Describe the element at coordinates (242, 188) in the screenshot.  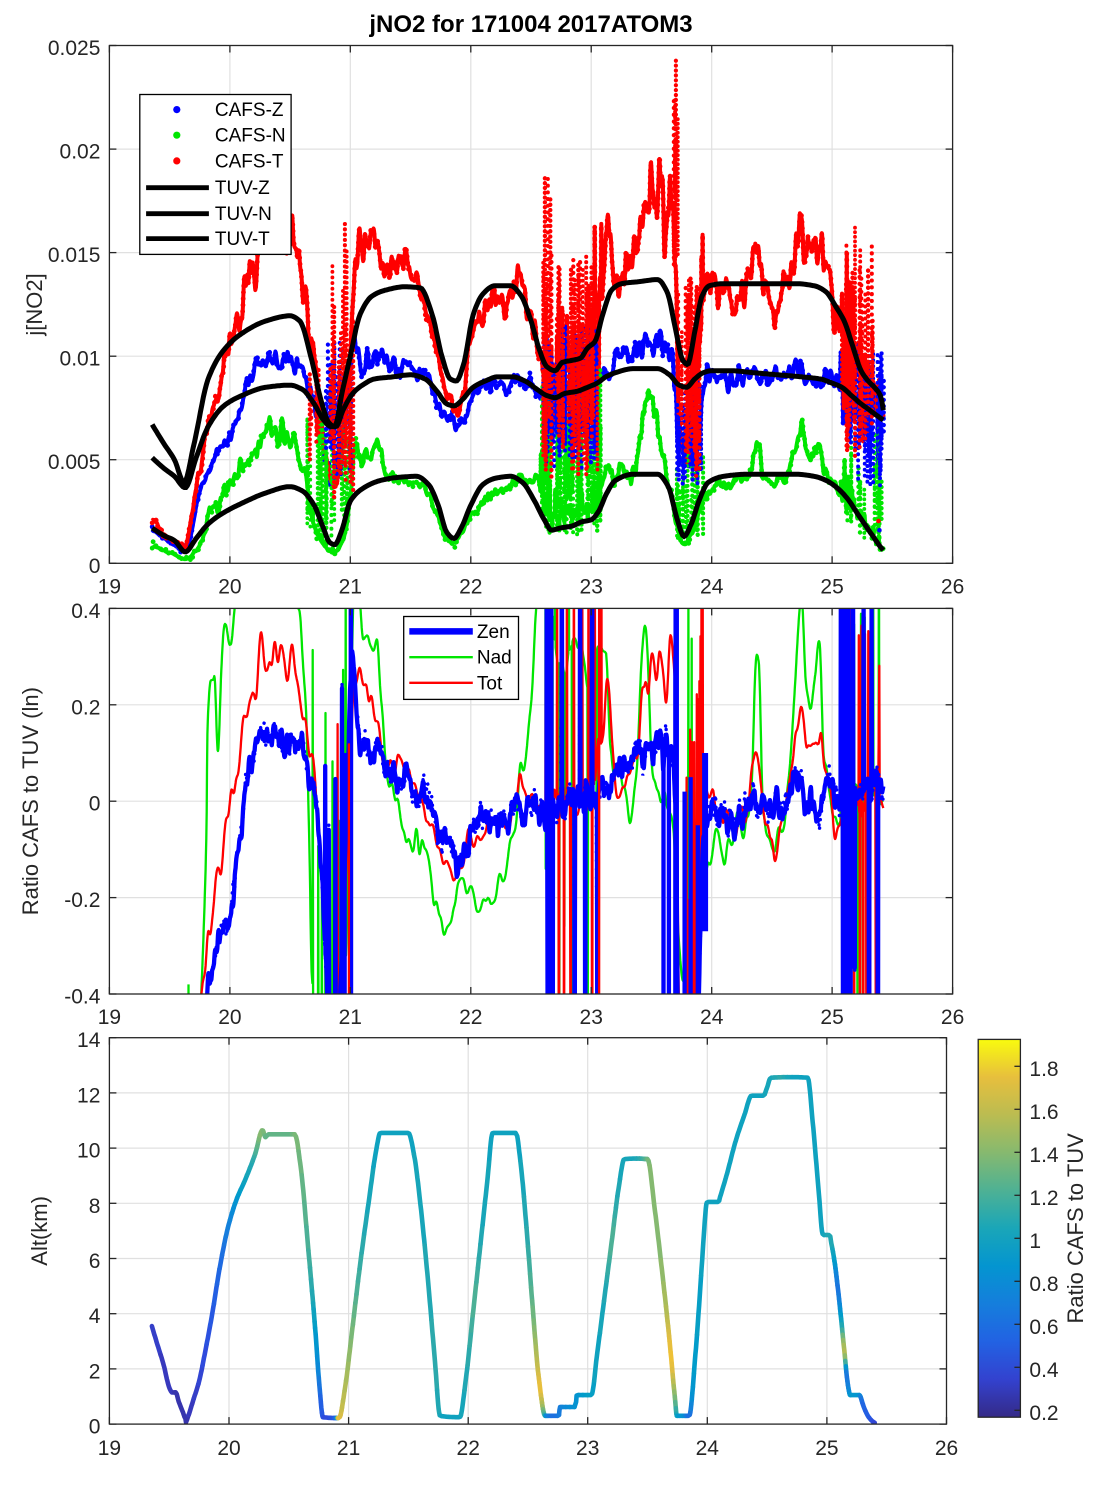
I see `svg-text: TUV-Z` at that location.